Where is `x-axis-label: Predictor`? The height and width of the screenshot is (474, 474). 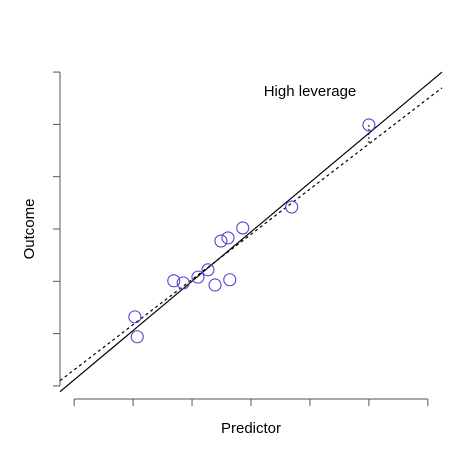
x-axis-label: Predictor is located at coordinates (251, 428).